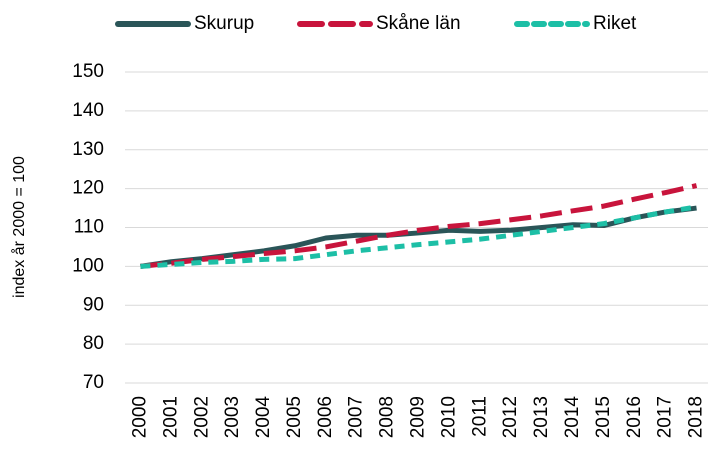  What do you see at coordinates (170, 417) in the screenshot?
I see `x-tick-label: 2001` at bounding box center [170, 417].